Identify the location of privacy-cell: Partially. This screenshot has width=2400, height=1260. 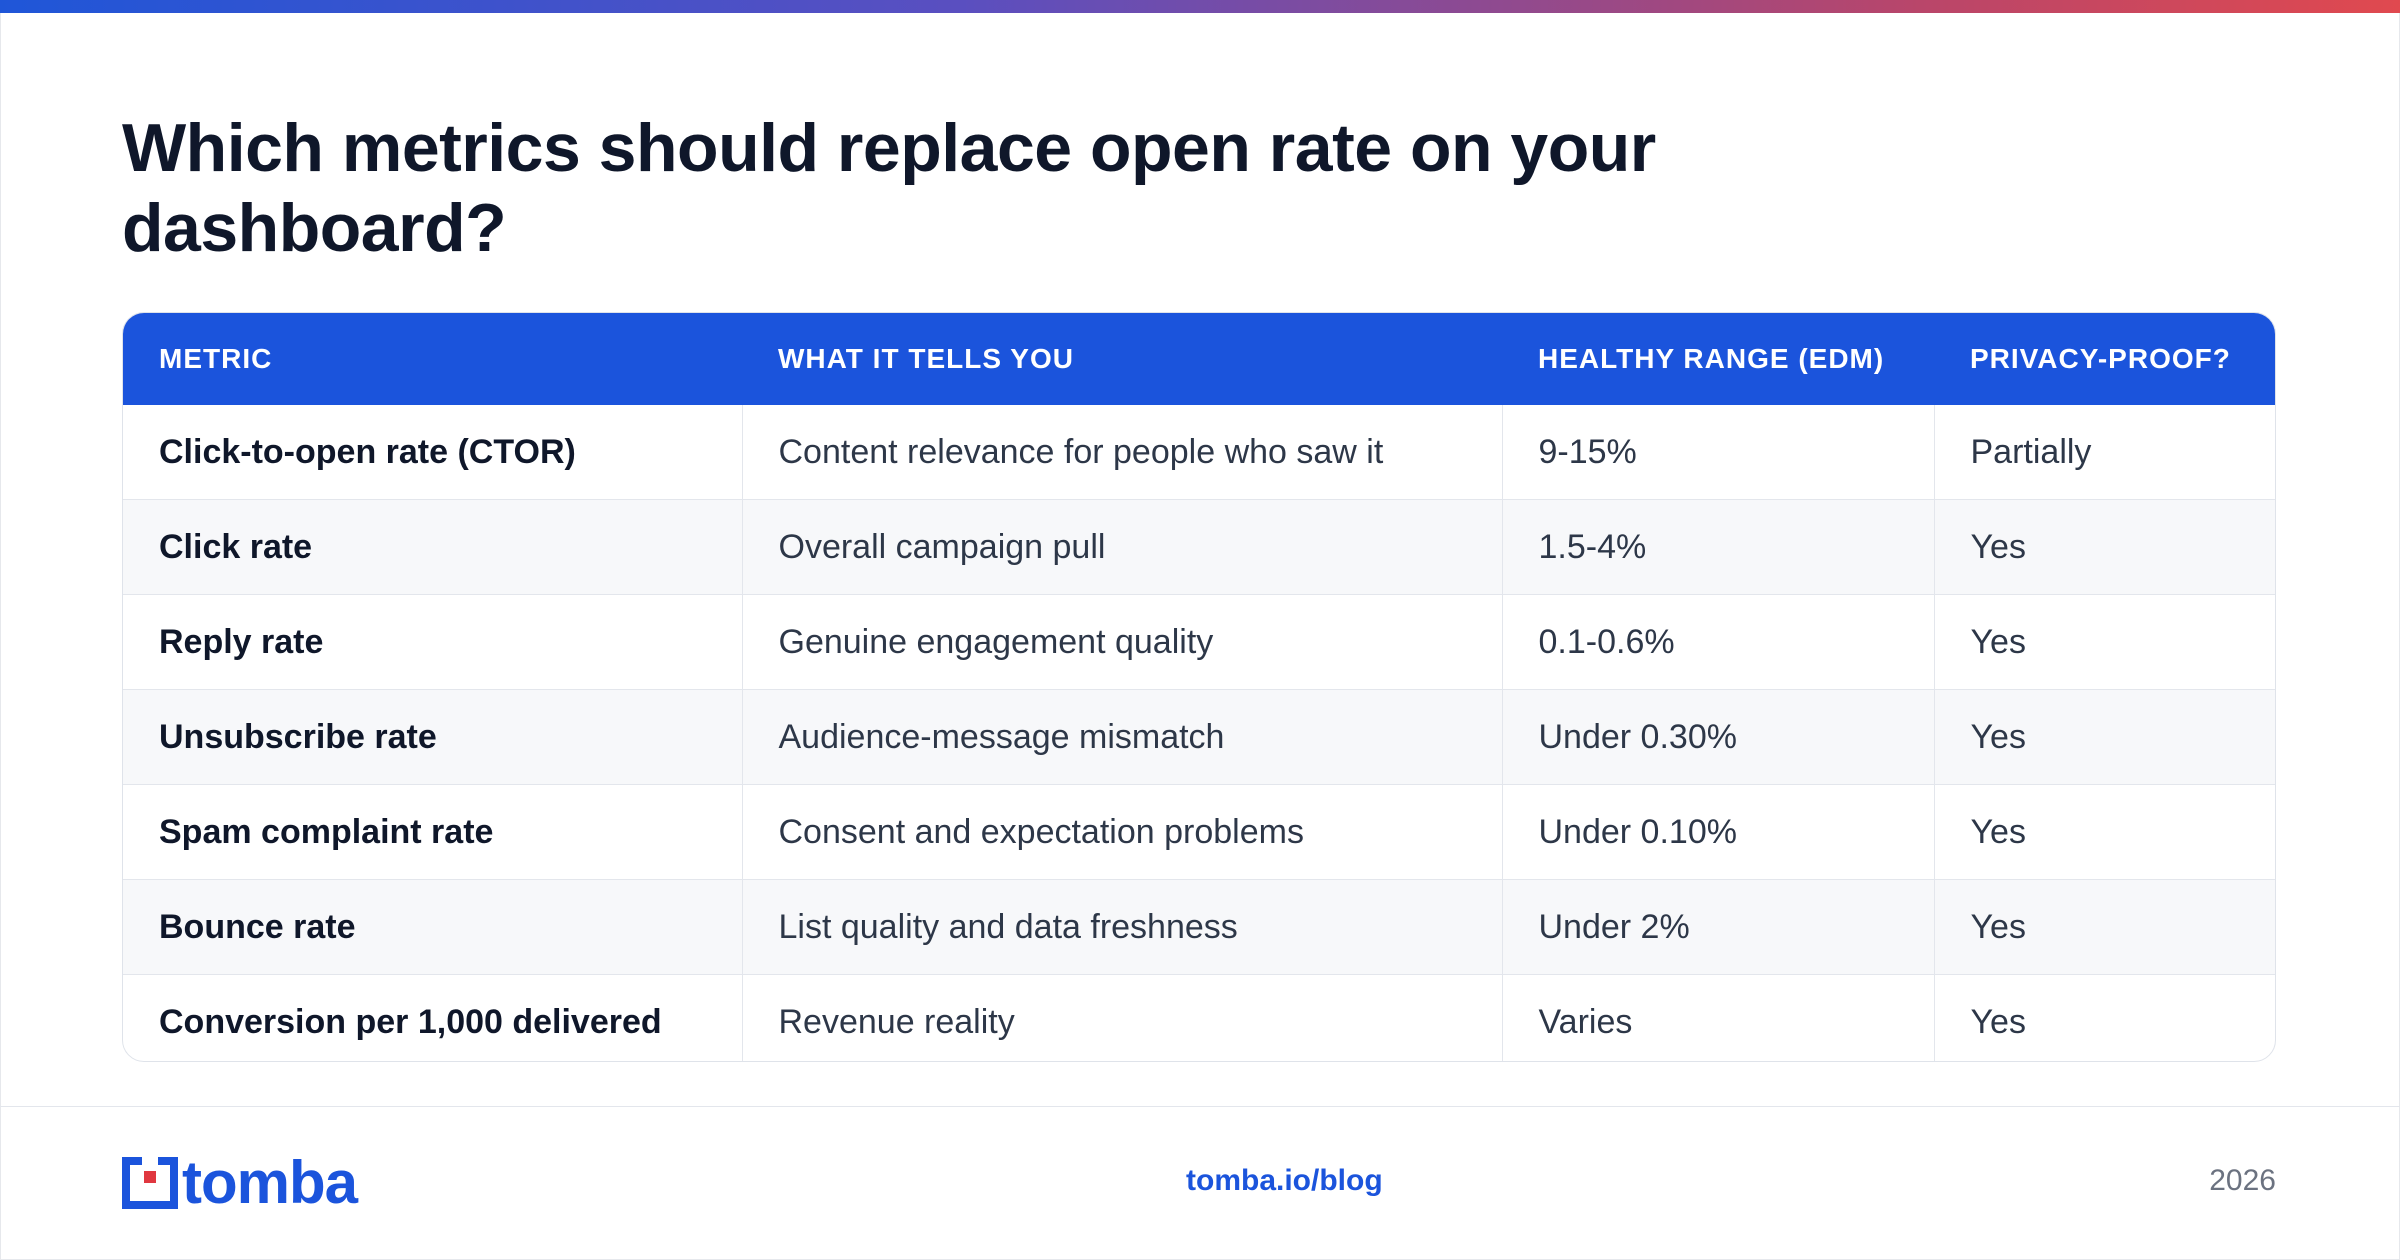
(2104, 452).